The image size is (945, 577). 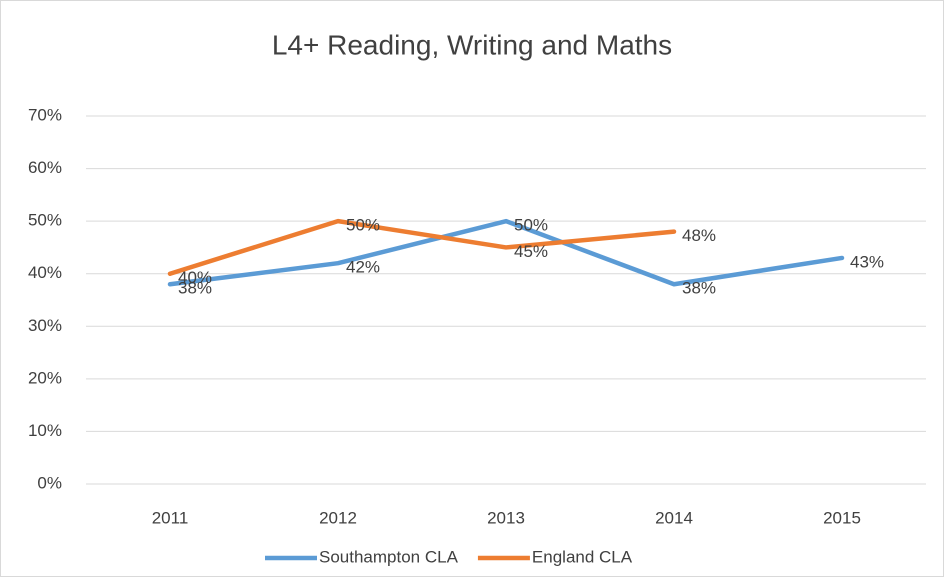 What do you see at coordinates (45, 114) in the screenshot?
I see `y-tick-label: 70%` at bounding box center [45, 114].